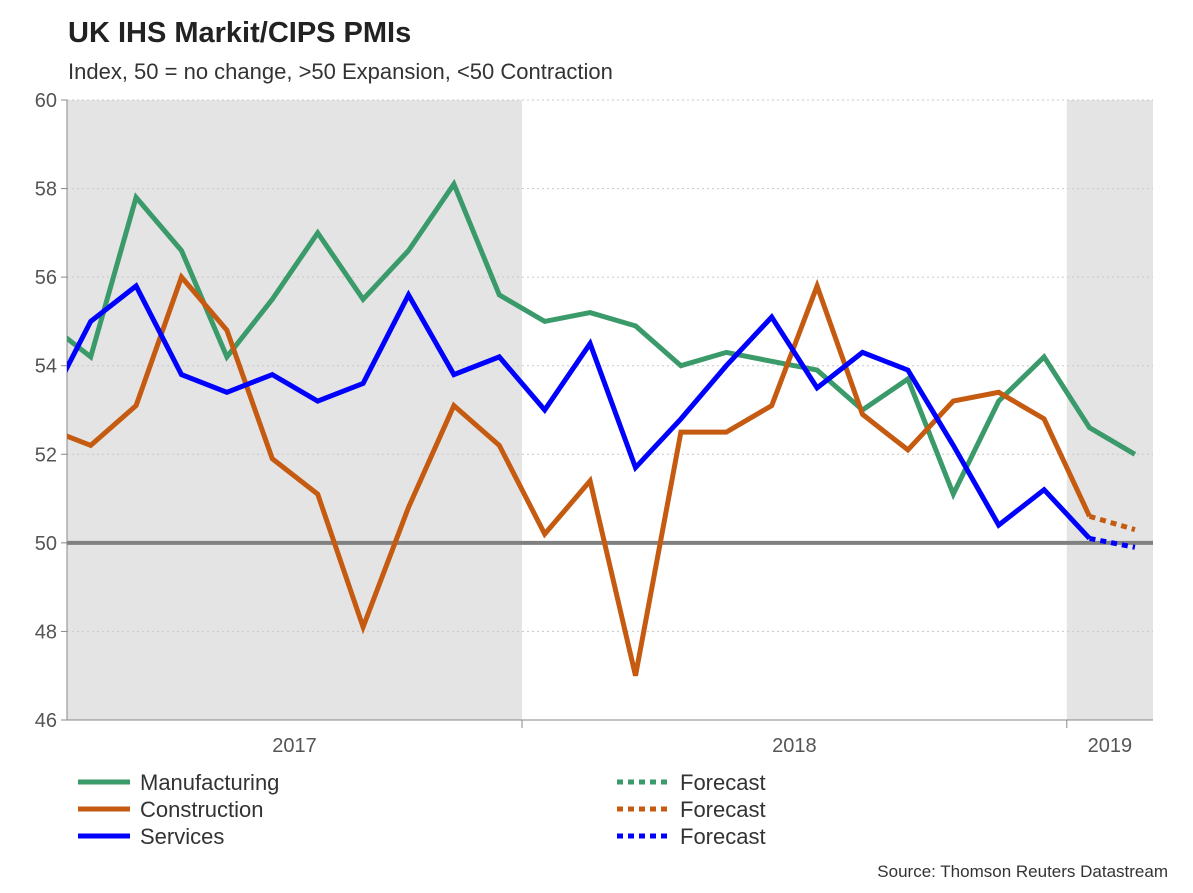  Describe the element at coordinates (46, 721) in the screenshot. I see `y-tick-label: 46` at that location.